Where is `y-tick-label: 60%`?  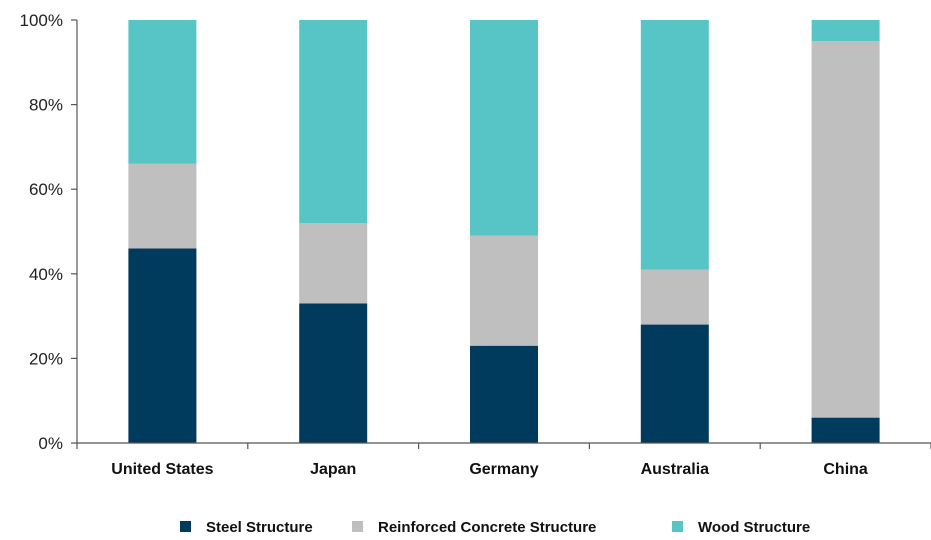 y-tick-label: 60% is located at coordinates (46, 189).